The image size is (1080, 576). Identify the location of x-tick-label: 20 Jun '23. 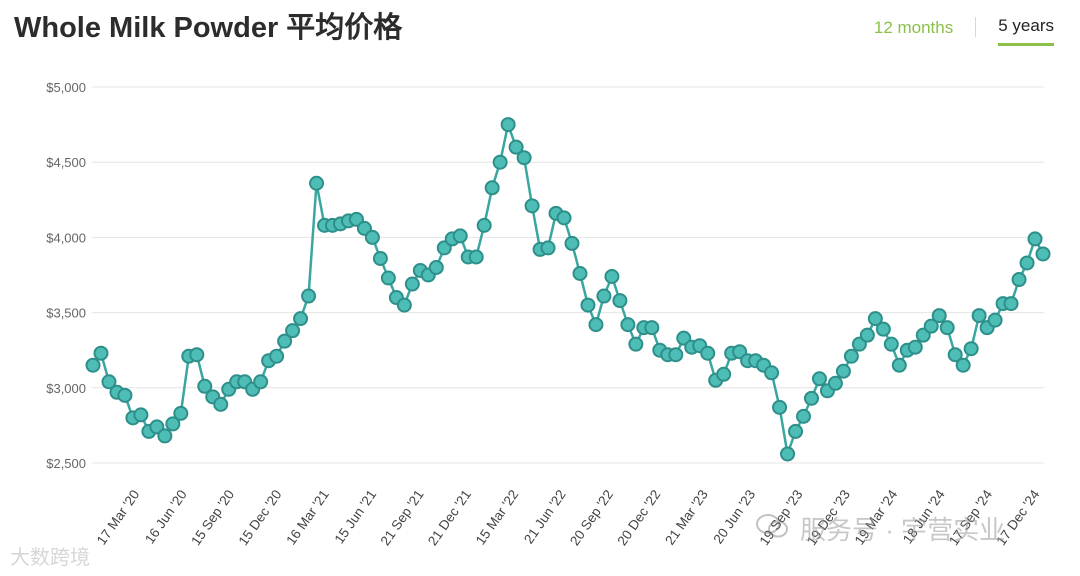
(734, 516).